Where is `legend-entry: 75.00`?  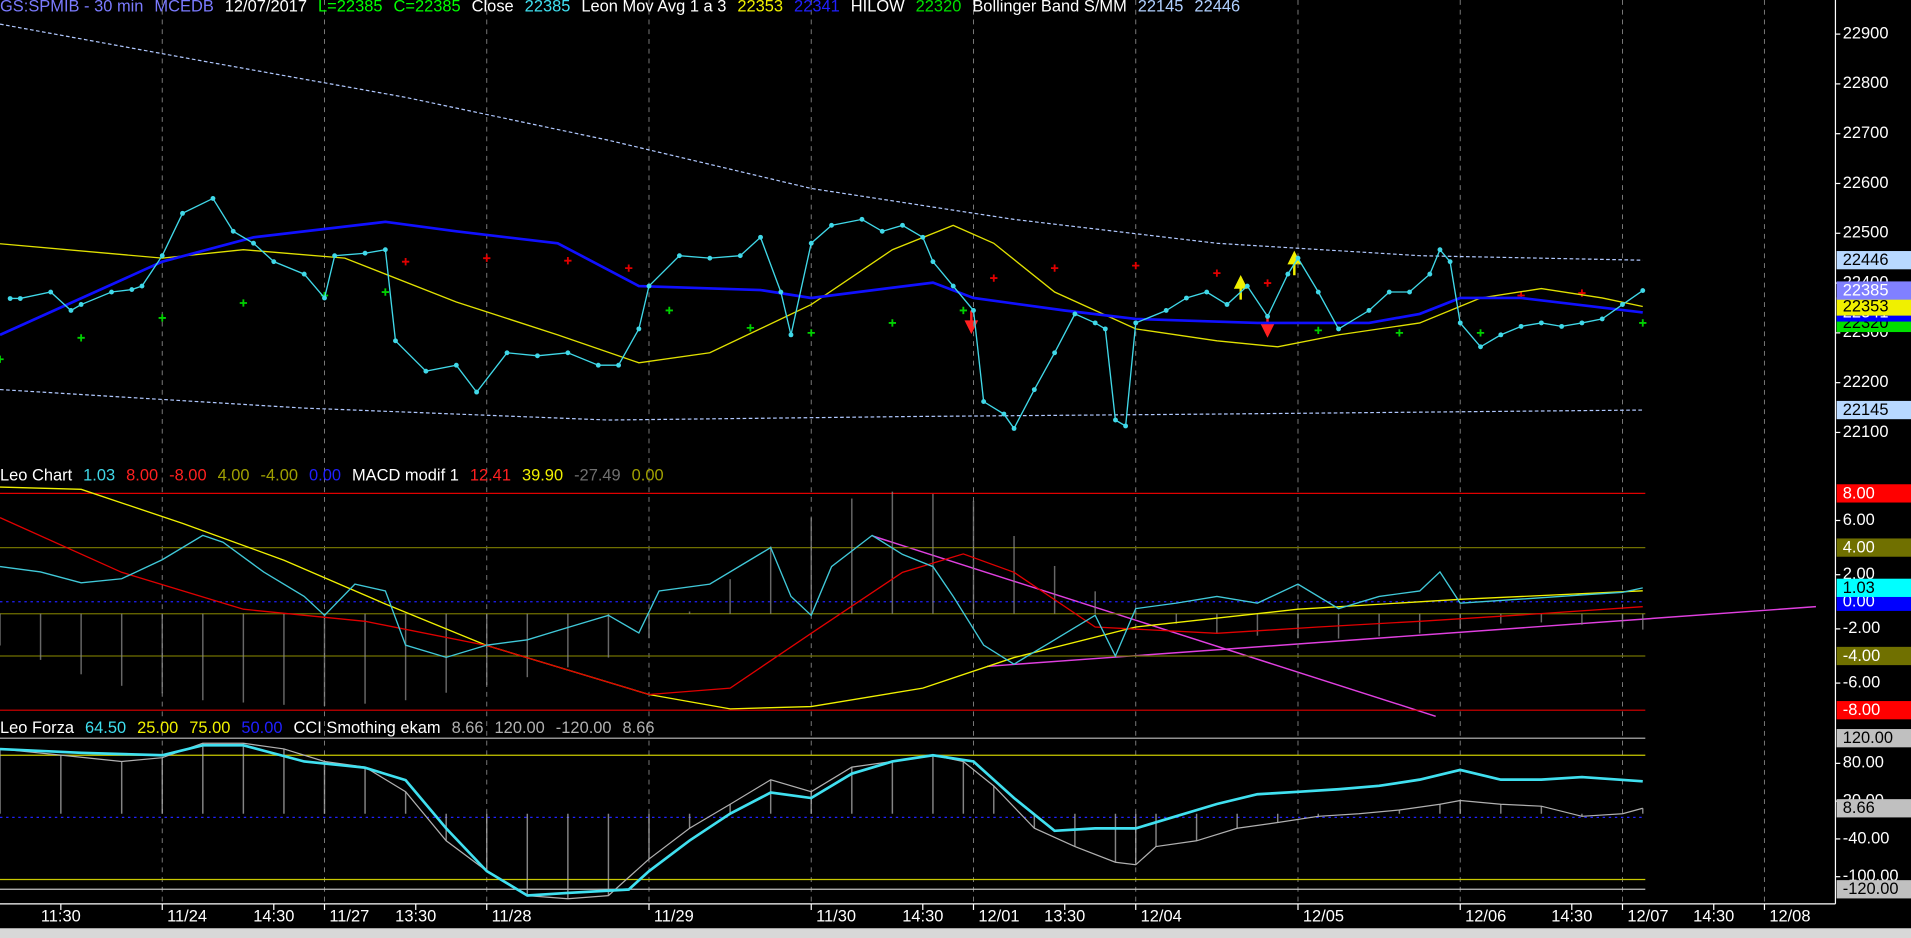
legend-entry: 75.00 is located at coordinates (209, 728).